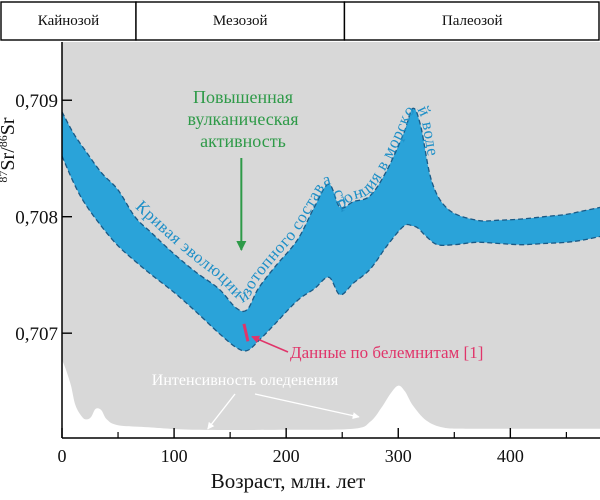  Describe the element at coordinates (242, 119) in the screenshot. I see `volcanic-label-line2: вулканическая` at that location.